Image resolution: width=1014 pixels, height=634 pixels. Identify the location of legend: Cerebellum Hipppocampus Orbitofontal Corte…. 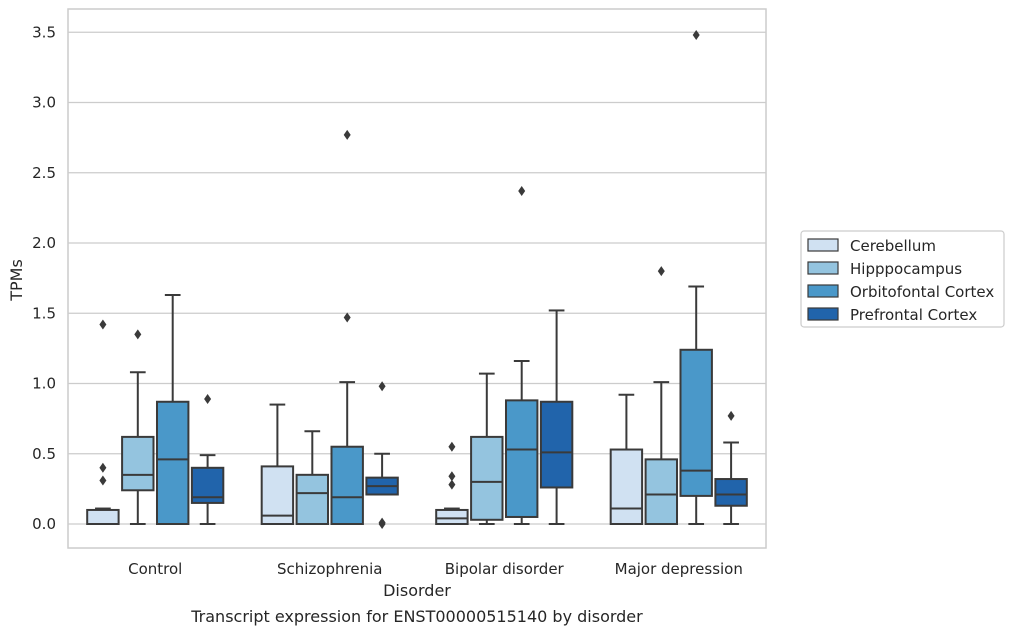
(902, 279).